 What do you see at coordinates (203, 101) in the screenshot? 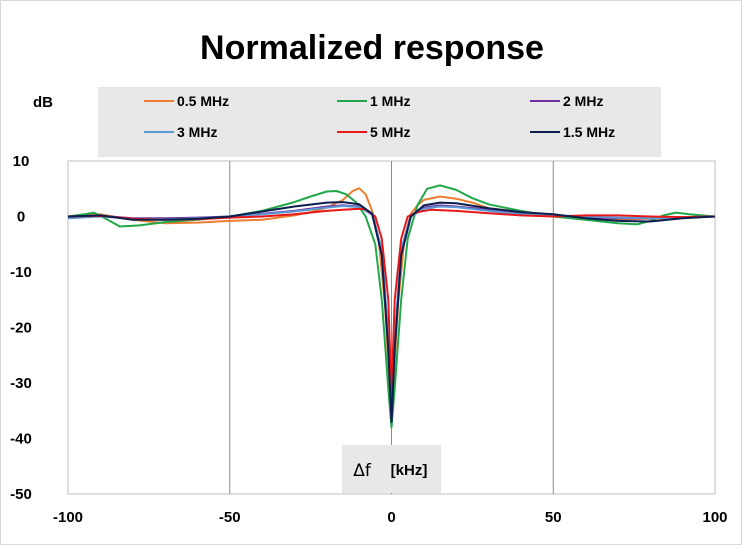
I see `legend-label-0: 0.5 MHz` at bounding box center [203, 101].